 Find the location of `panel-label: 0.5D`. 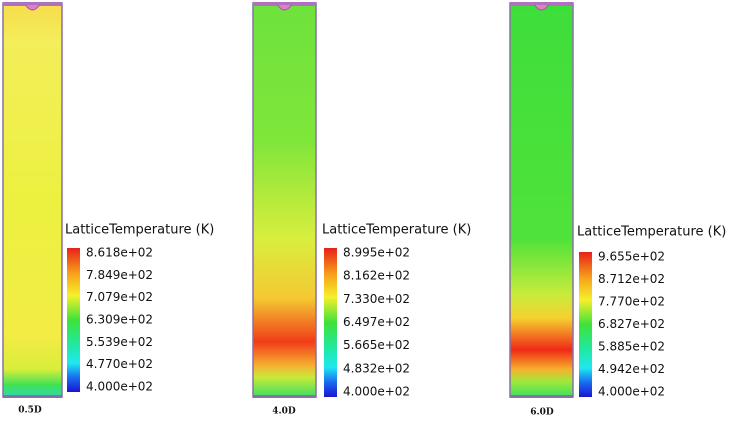

panel-label: 0.5D is located at coordinates (30, 411).